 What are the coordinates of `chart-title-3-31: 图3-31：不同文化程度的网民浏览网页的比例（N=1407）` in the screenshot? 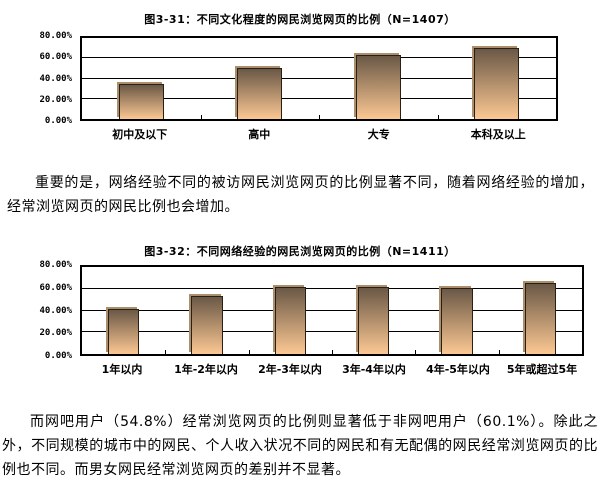 It's located at (300, 19).